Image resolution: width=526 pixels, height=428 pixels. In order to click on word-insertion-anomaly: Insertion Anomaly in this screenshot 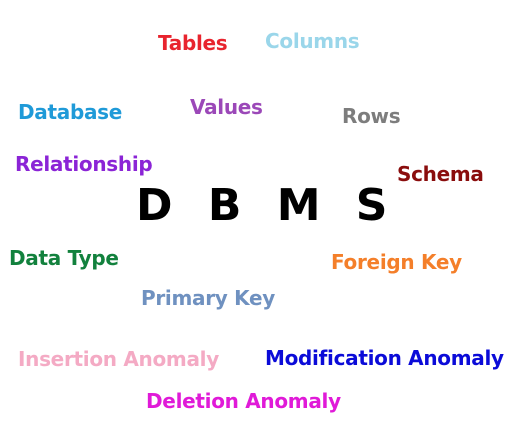, I will do `click(118, 359)`.